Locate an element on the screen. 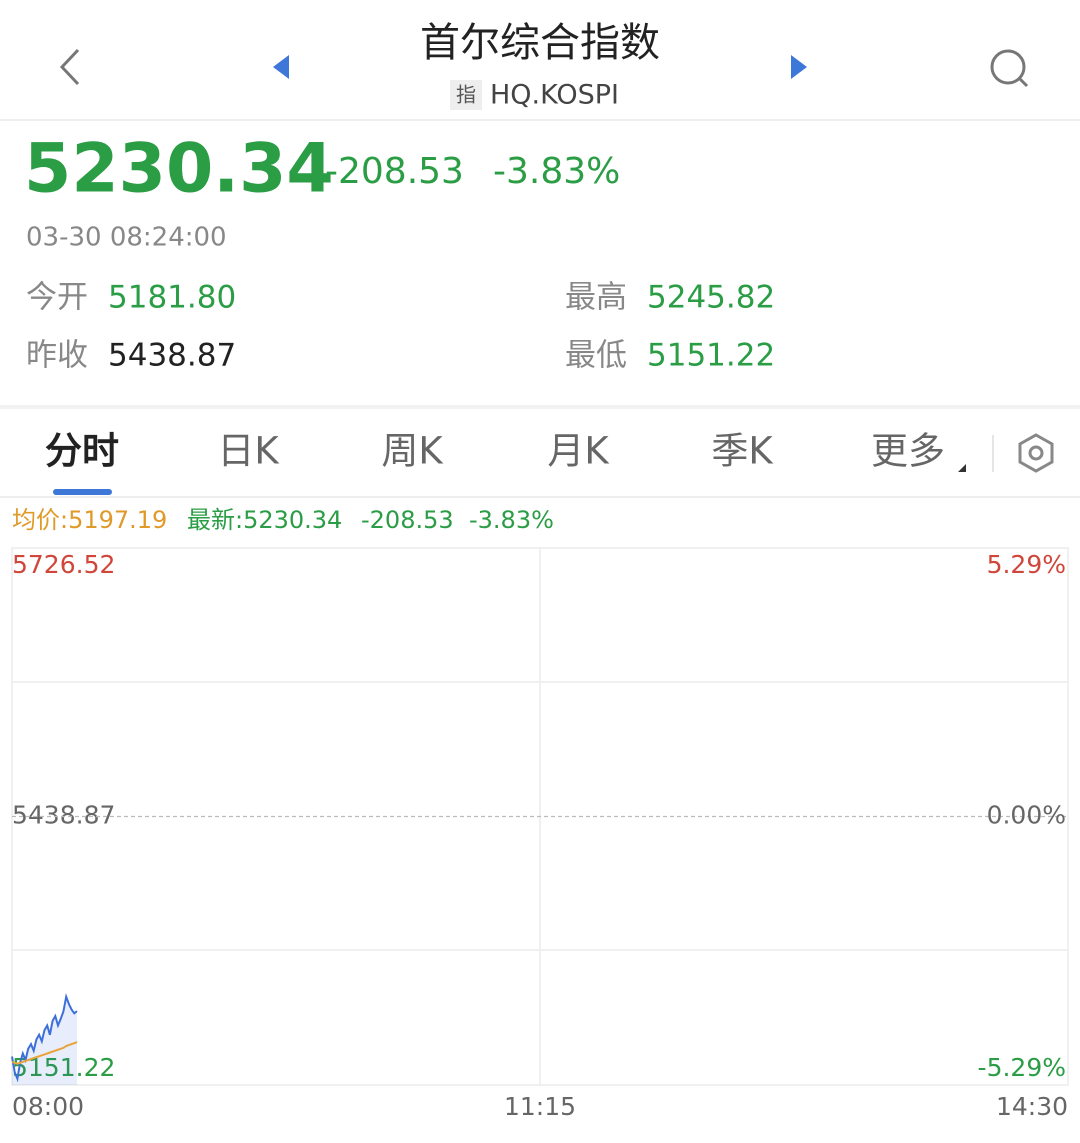 The height and width of the screenshot is (1143, 1080). tab: 更多 is located at coordinates (908, 451).